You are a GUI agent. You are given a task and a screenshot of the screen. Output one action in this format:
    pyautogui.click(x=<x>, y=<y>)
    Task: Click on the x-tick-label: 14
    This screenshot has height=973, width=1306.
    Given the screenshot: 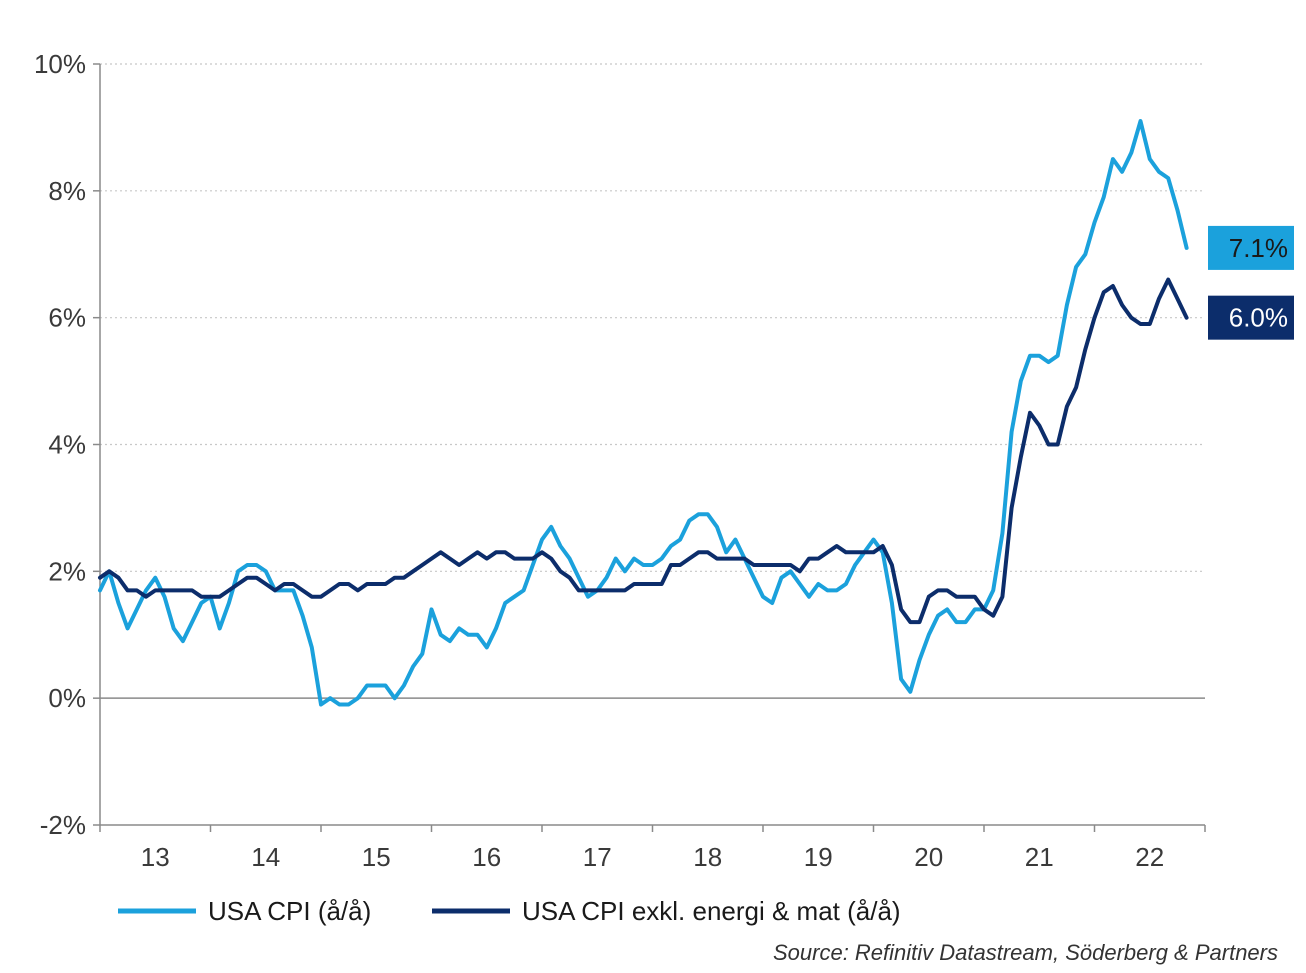 What is the action you would take?
    pyautogui.click(x=265, y=857)
    